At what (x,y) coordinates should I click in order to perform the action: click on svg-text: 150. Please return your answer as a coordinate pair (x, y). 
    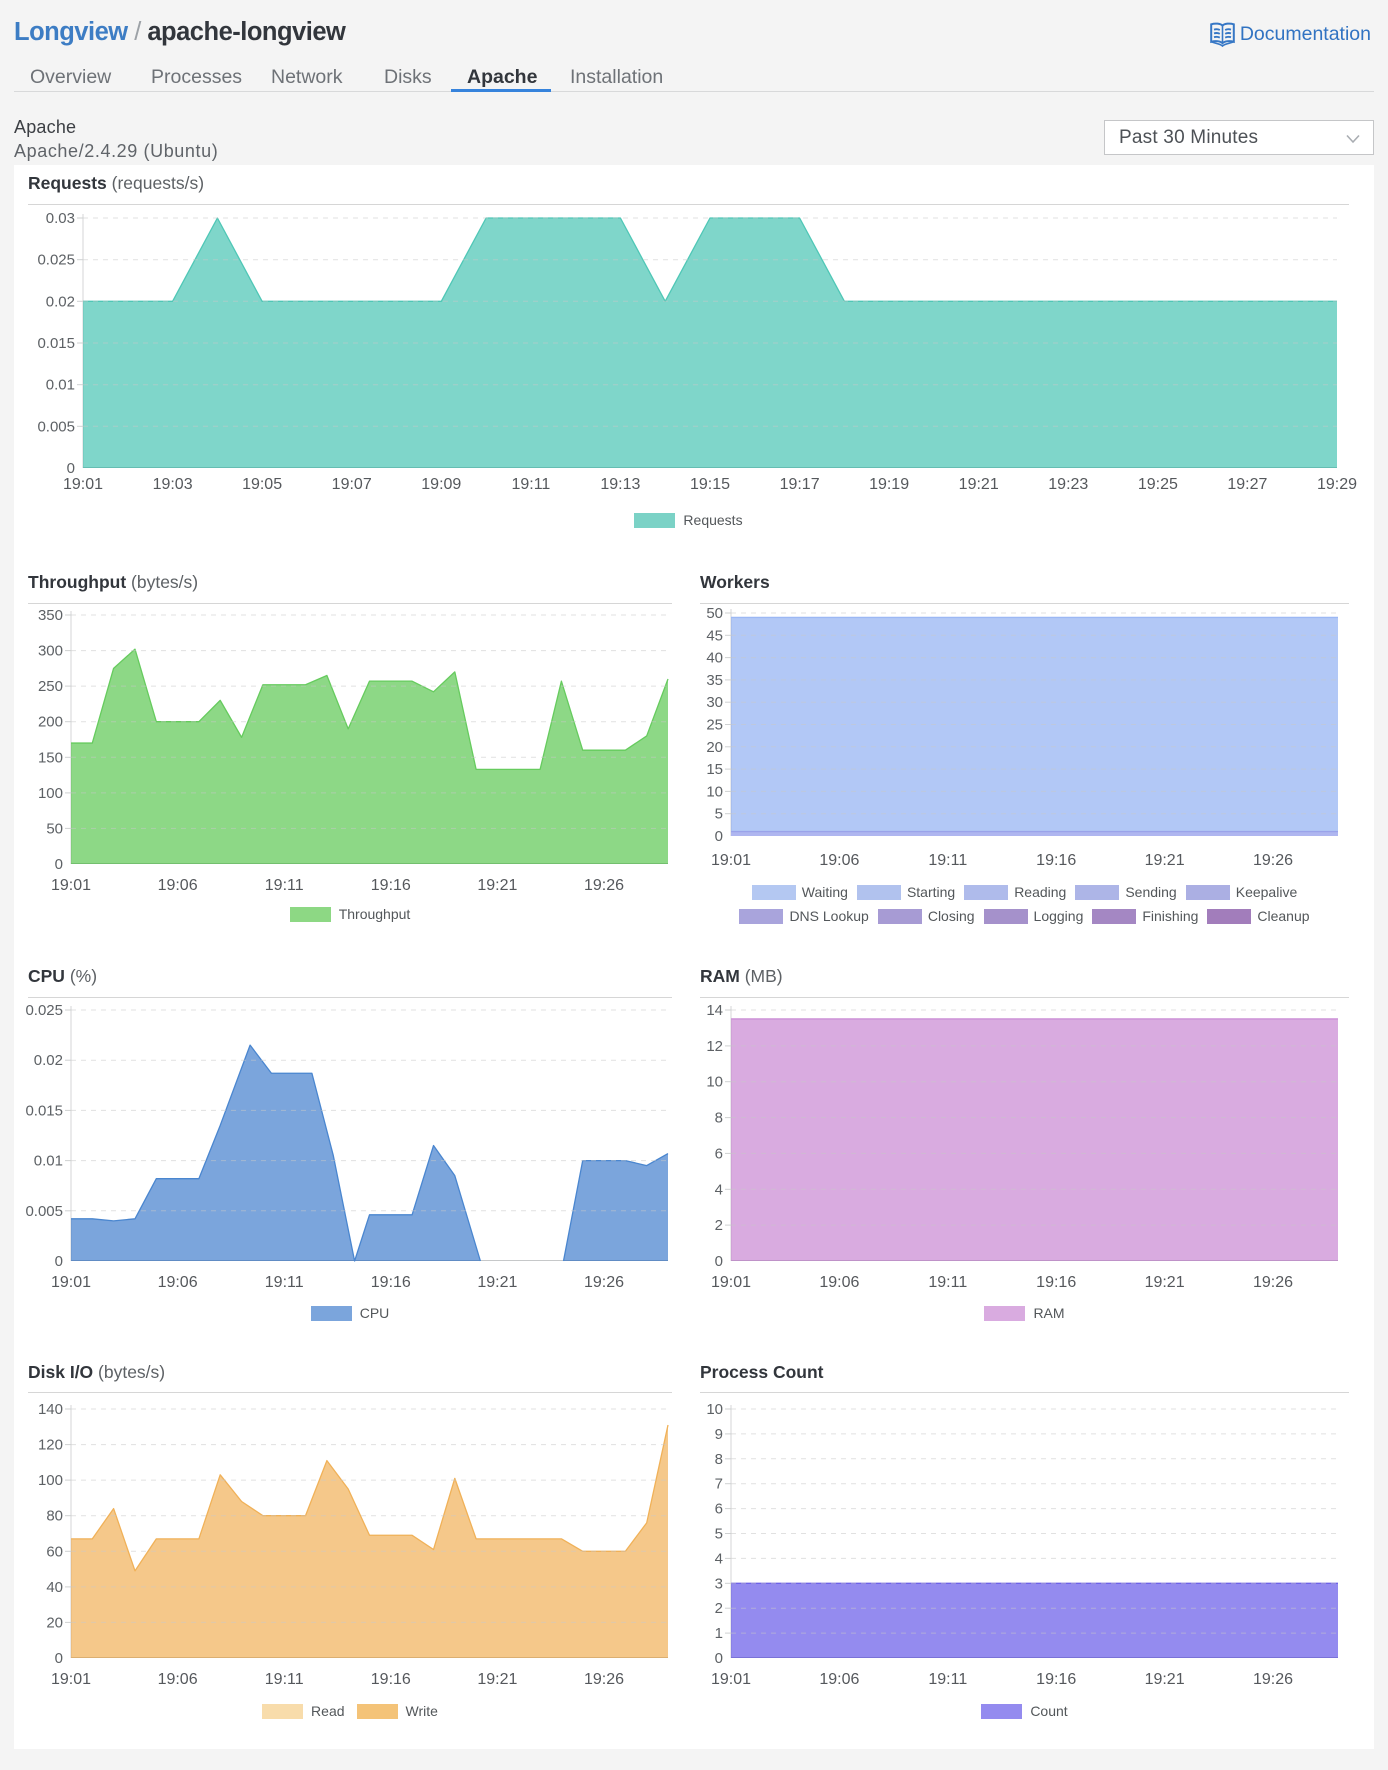
    Looking at the image, I should click on (50, 757).